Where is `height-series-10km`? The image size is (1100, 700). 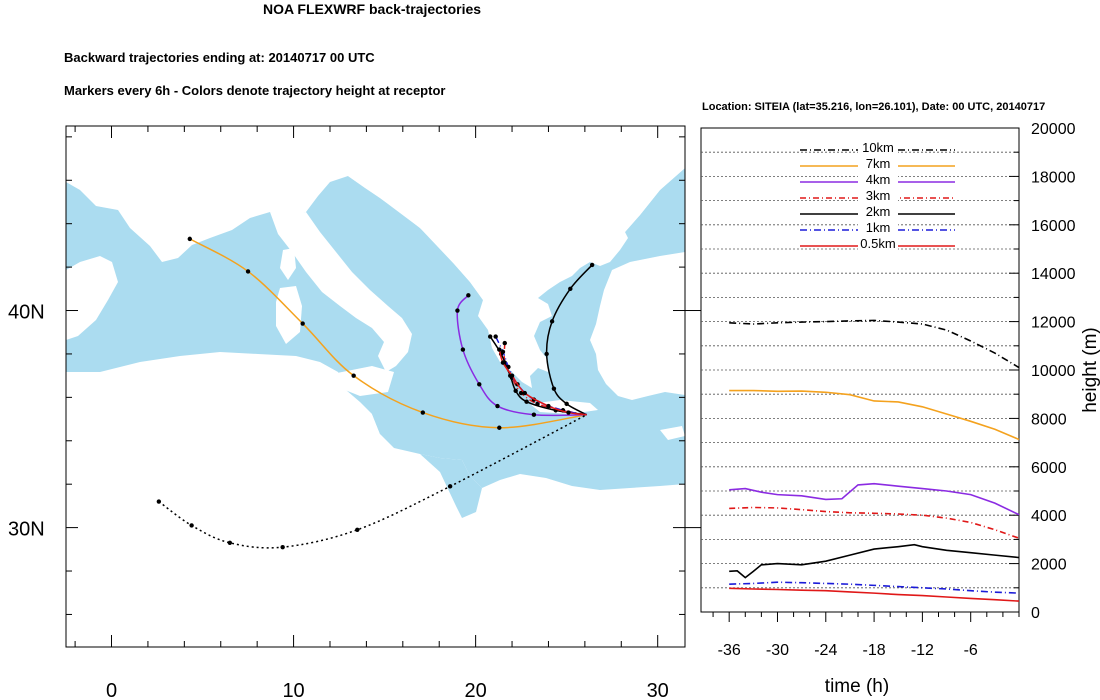 height-series-10km is located at coordinates (874, 344).